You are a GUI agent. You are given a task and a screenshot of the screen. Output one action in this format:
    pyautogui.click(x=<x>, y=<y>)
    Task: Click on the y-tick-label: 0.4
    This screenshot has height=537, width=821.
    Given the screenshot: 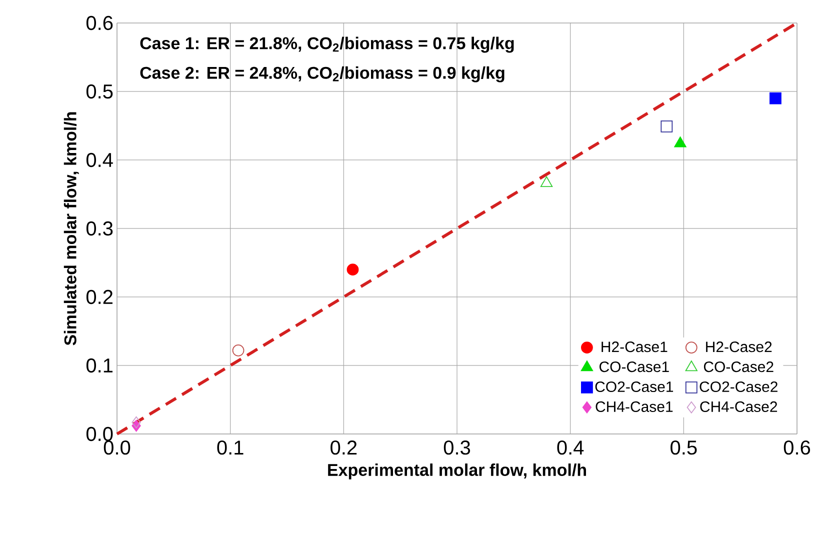 What is the action you would take?
    pyautogui.click(x=99, y=160)
    